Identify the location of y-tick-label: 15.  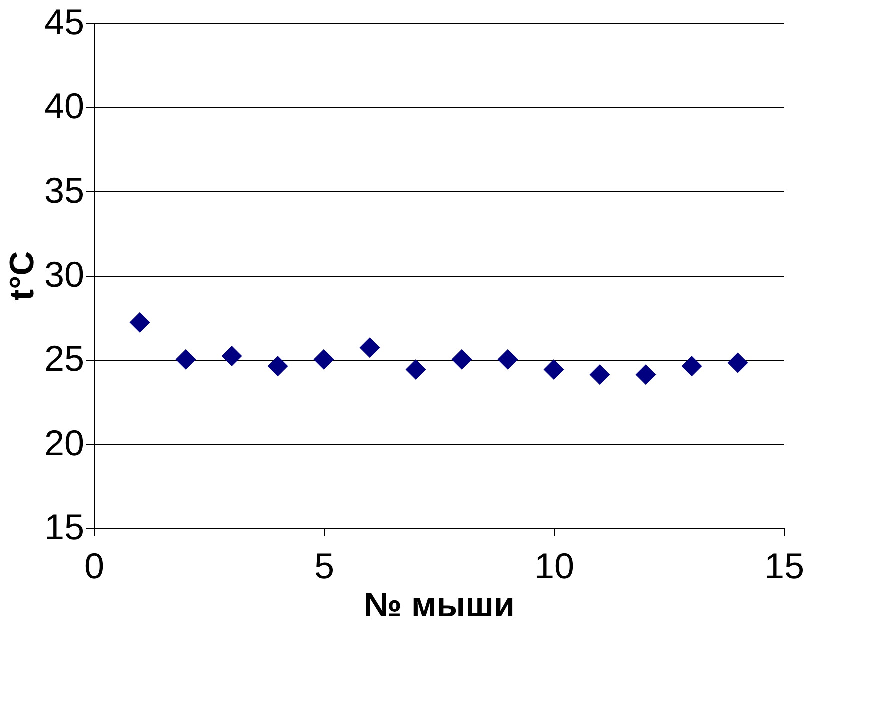
(64, 527).